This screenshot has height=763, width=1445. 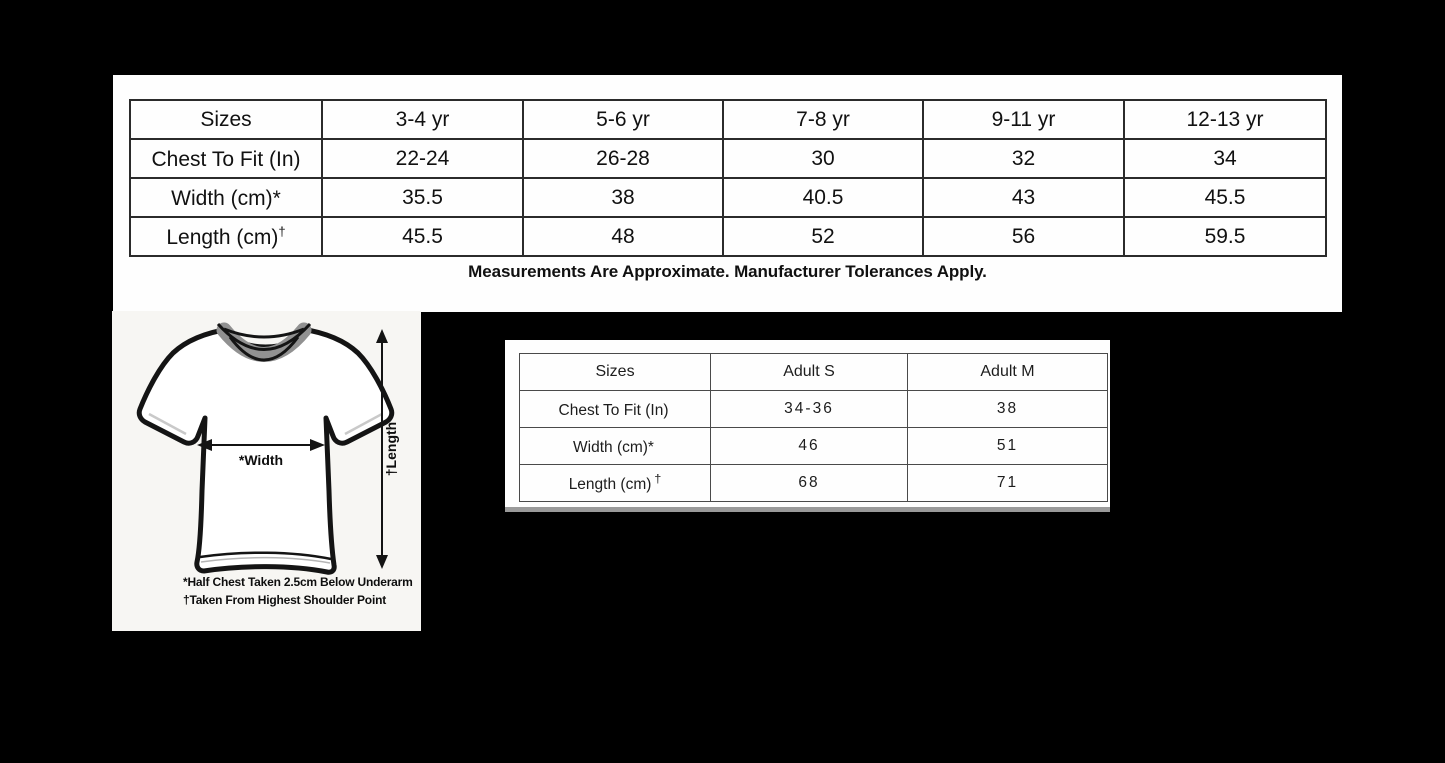 What do you see at coordinates (382, 449) in the screenshot?
I see `length-arrow` at bounding box center [382, 449].